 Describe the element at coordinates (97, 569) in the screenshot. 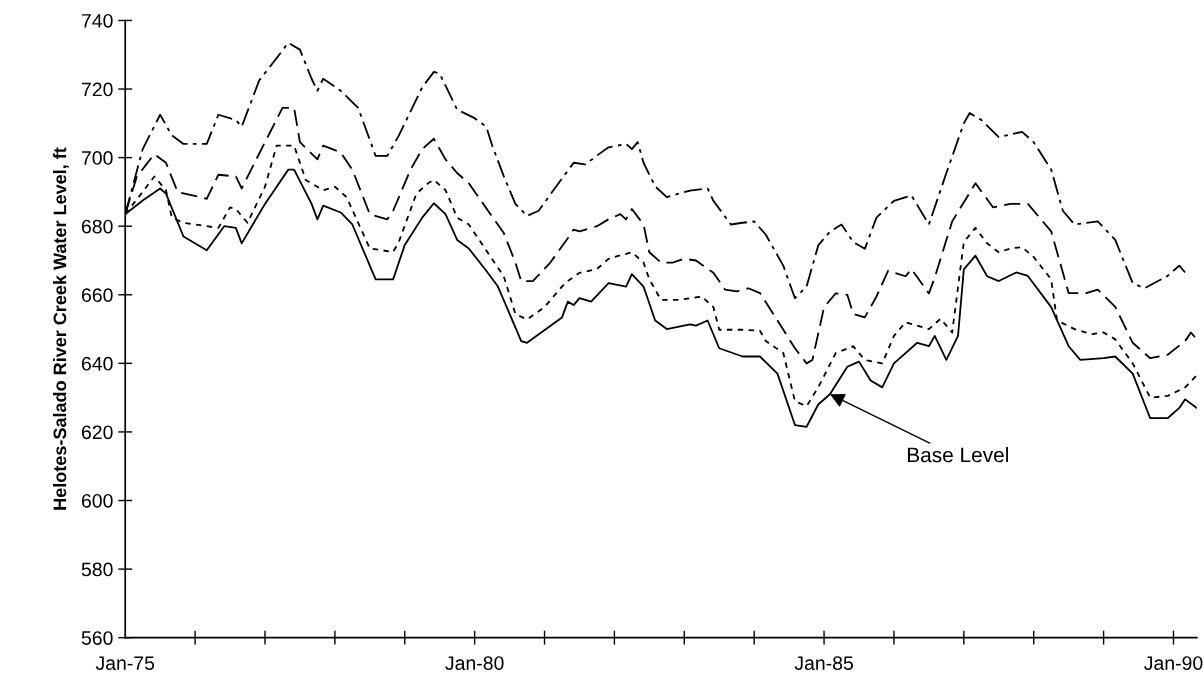

I see `y-tick-label: 580` at that location.